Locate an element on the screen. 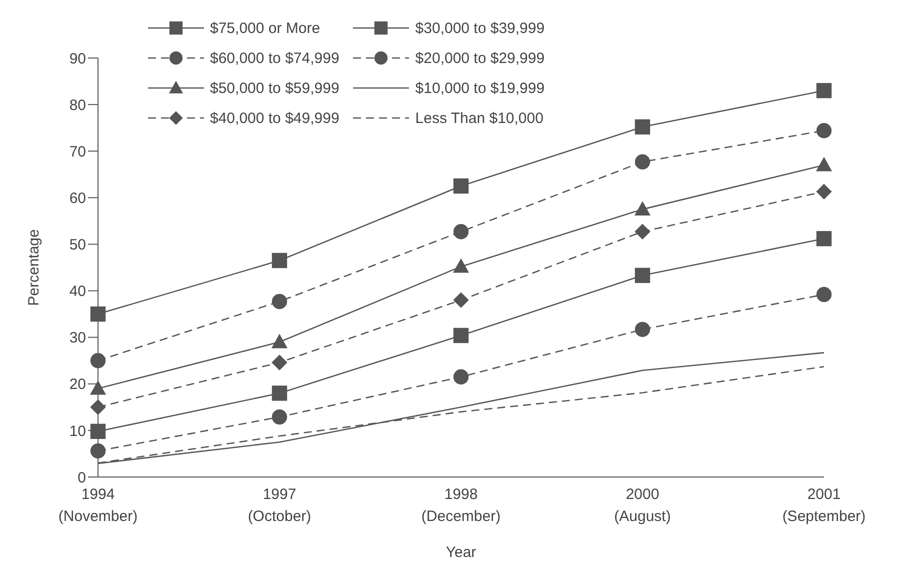  y-tick-label: 40 is located at coordinates (77, 291).